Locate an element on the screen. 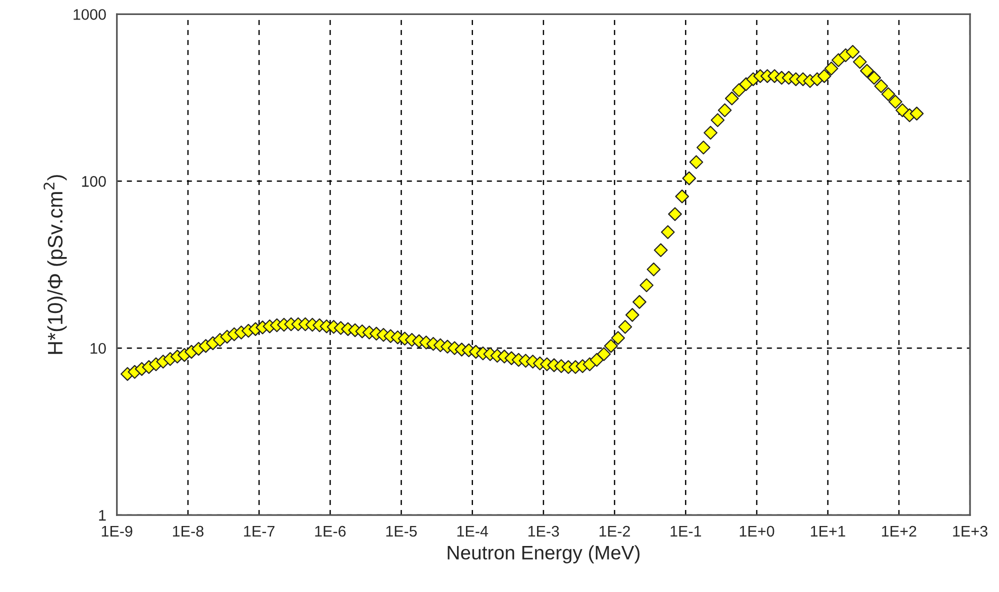 The image size is (999, 592). x-tick-label: 1E+3 is located at coordinates (970, 531).